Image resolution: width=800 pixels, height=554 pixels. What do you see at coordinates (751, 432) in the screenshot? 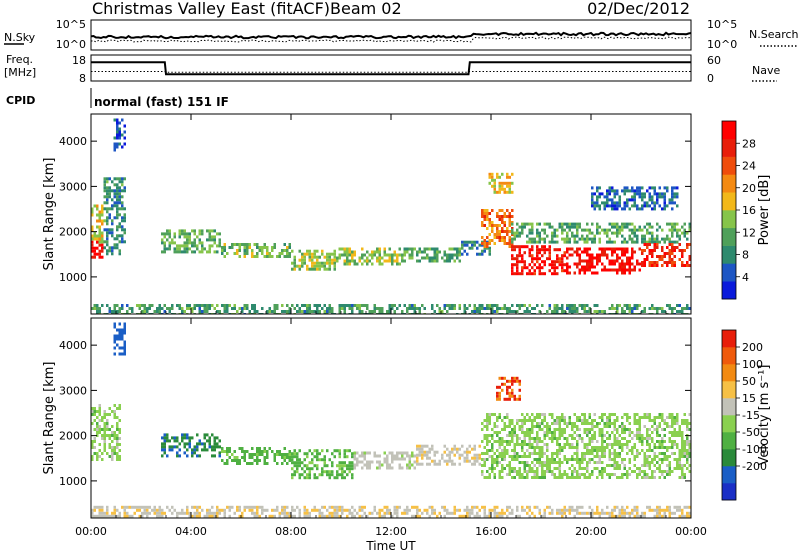
I see `velocity-colorbar-tick-label-5: -50` at bounding box center [751, 432].